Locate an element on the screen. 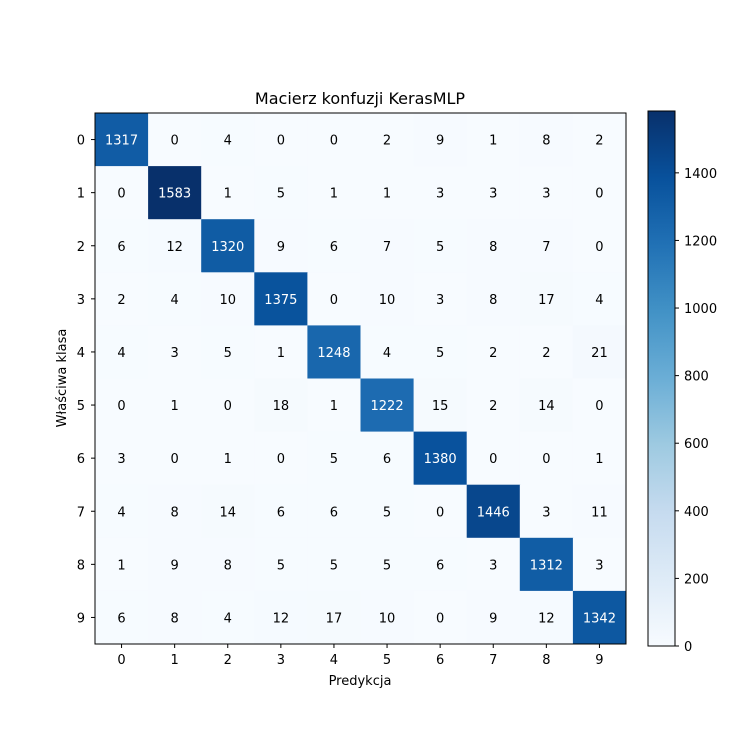 Image resolution: width=750 pixels, height=750 pixels. cell-value-label: 12 is located at coordinates (281, 618).